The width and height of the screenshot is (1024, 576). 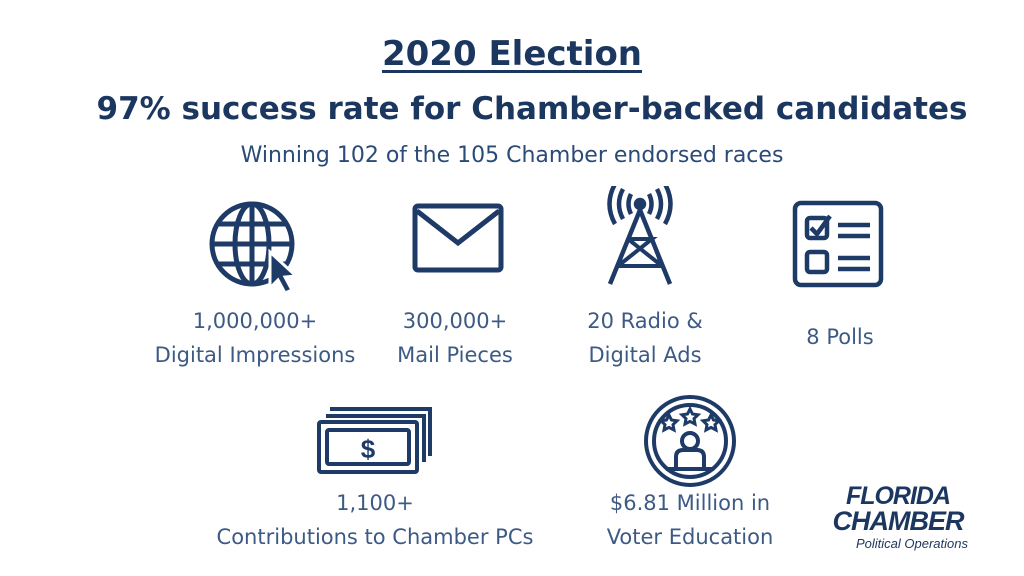 What do you see at coordinates (690, 520) in the screenshot?
I see `stat-voter-education: $6.81 Million in Voter Education` at bounding box center [690, 520].